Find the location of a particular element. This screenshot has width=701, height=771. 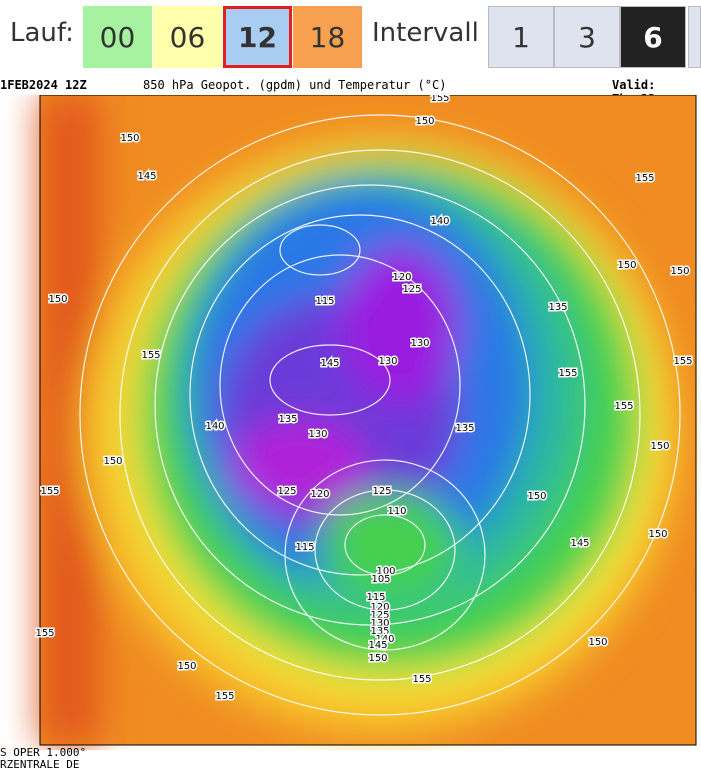

run-label: Lauf: is located at coordinates (42, 33).